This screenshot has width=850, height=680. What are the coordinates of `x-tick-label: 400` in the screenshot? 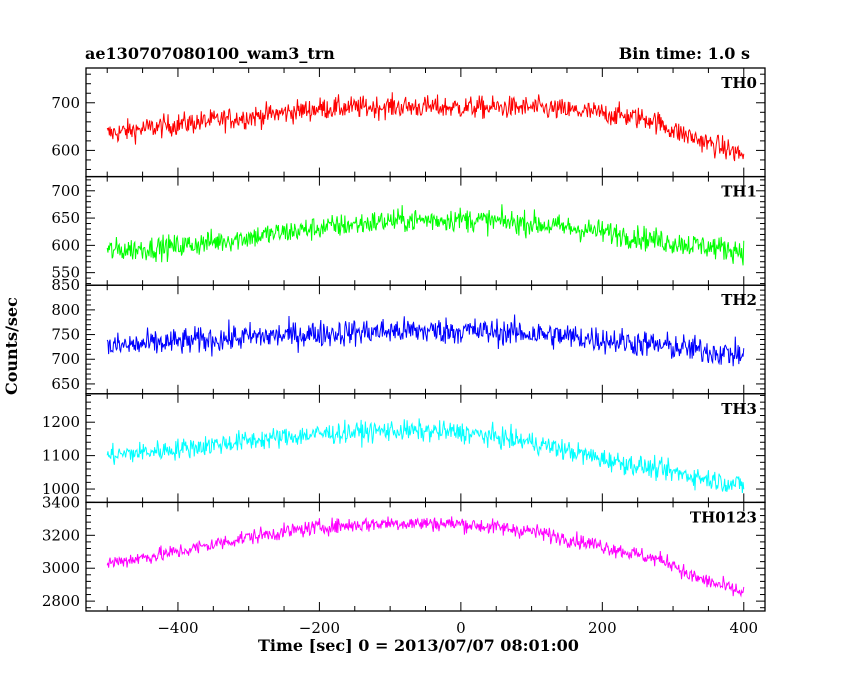 It's located at (743, 628).